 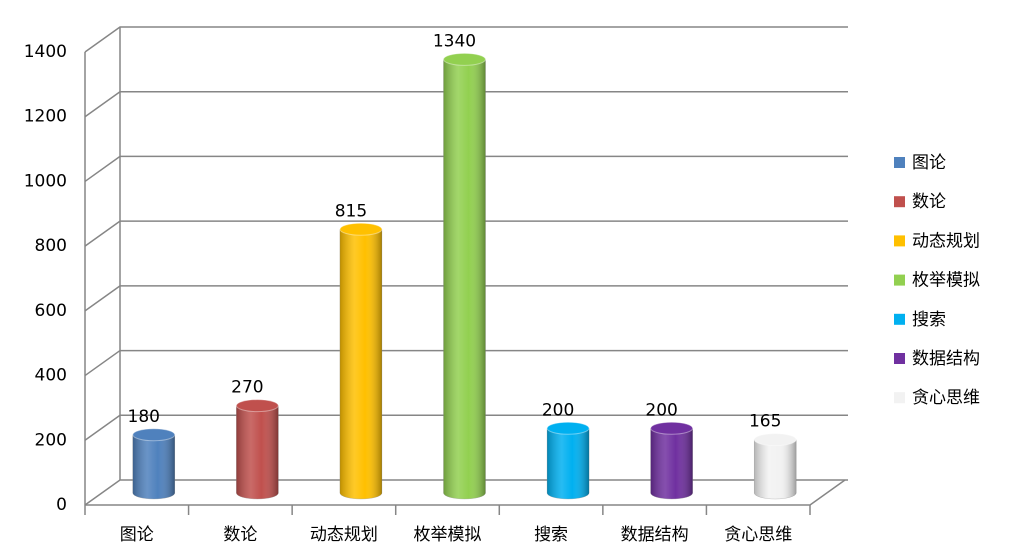 I want to click on x-tick-label: 动态规划, so click(x=344, y=535).